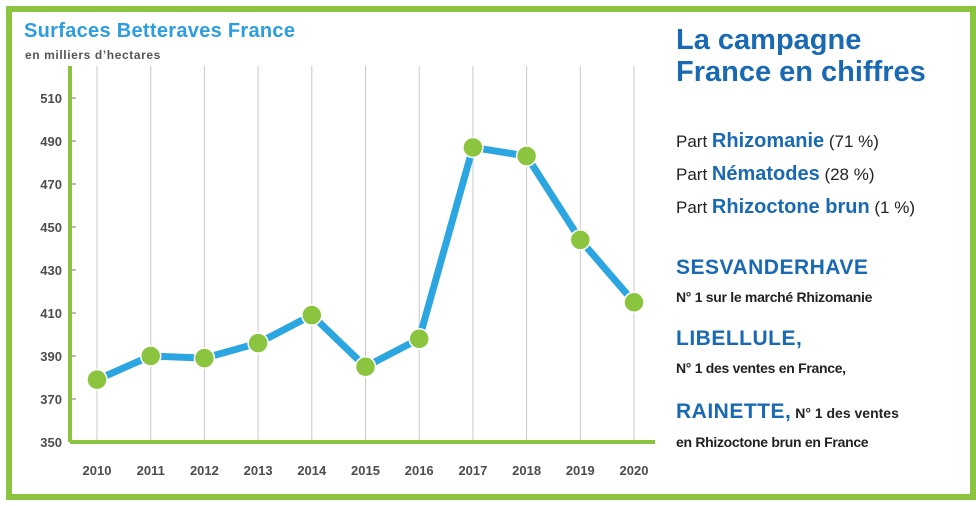 The height and width of the screenshot is (506, 976). Describe the element at coordinates (312, 470) in the screenshot. I see `x-tick-label: 2014` at that location.